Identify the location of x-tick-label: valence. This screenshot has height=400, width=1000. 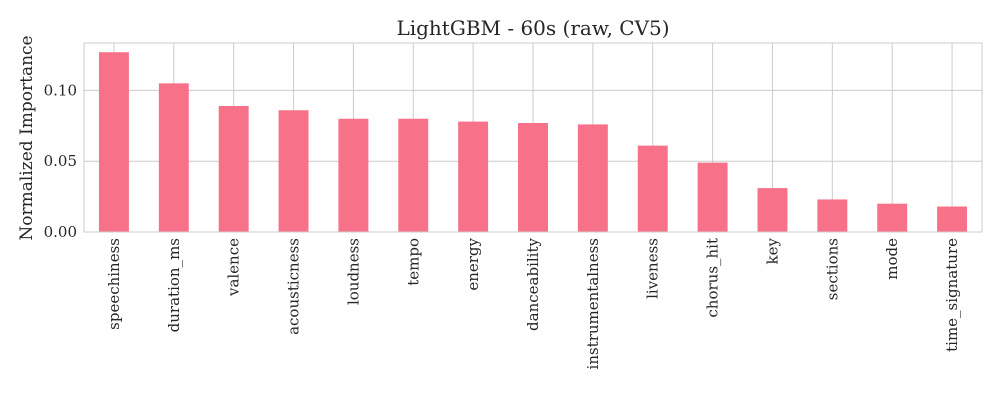
(234, 267).